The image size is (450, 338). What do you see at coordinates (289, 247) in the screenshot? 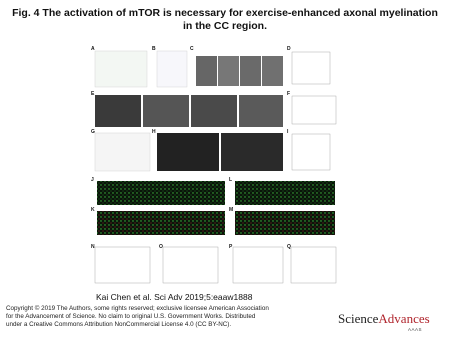
I see `panel-letter: Q` at bounding box center [289, 247].